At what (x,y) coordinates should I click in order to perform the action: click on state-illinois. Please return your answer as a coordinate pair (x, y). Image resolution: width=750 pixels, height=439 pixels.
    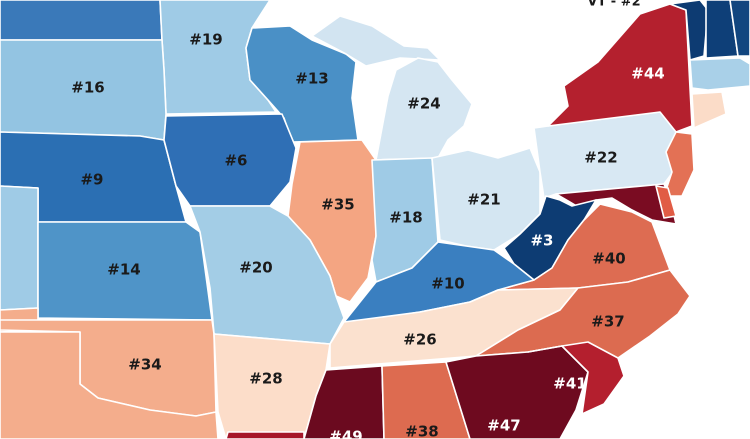
    Looking at the image, I should click on (332, 221).